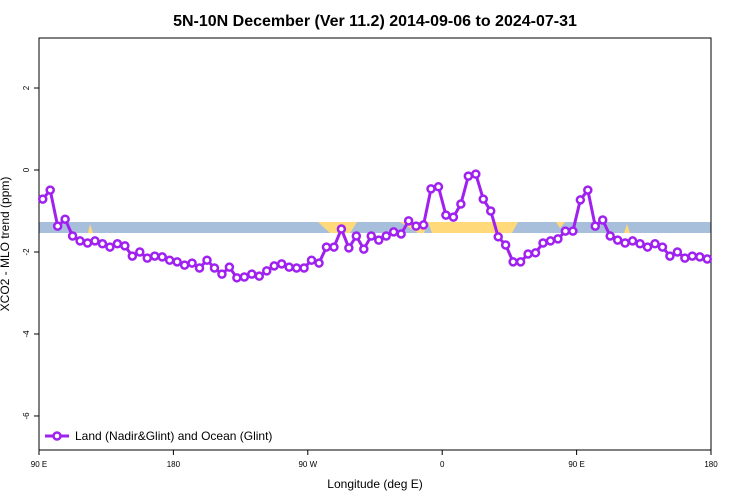 This screenshot has width=750, height=500. What do you see at coordinates (26, 416) in the screenshot?
I see `y-tick-label: -6` at bounding box center [26, 416].